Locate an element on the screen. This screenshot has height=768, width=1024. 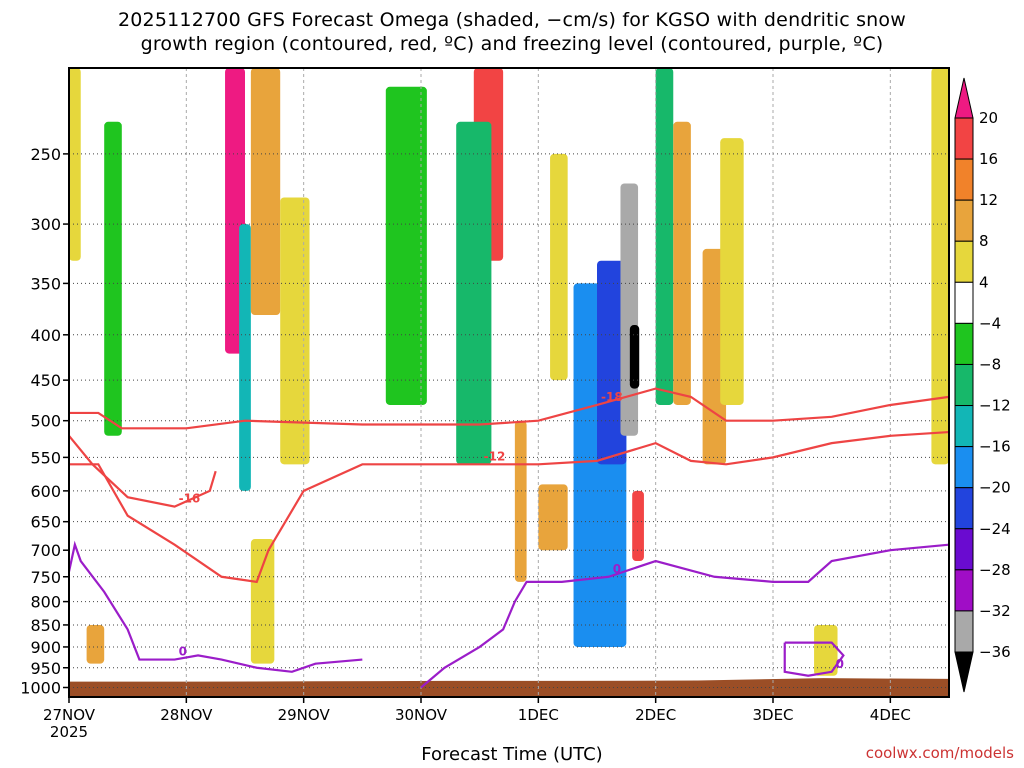
dendritic-contour-label-1: -12 is located at coordinates (495, 456).